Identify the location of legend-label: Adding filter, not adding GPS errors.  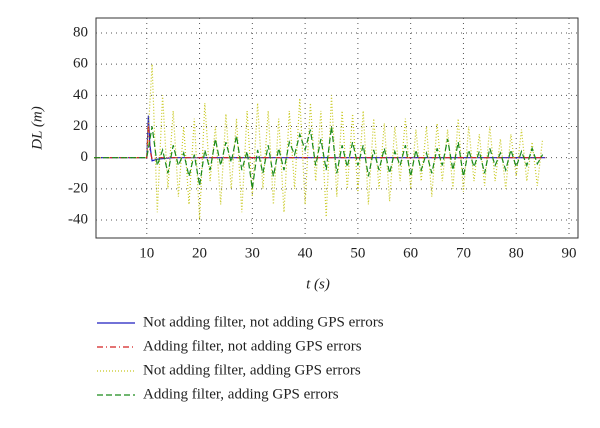
(252, 346).